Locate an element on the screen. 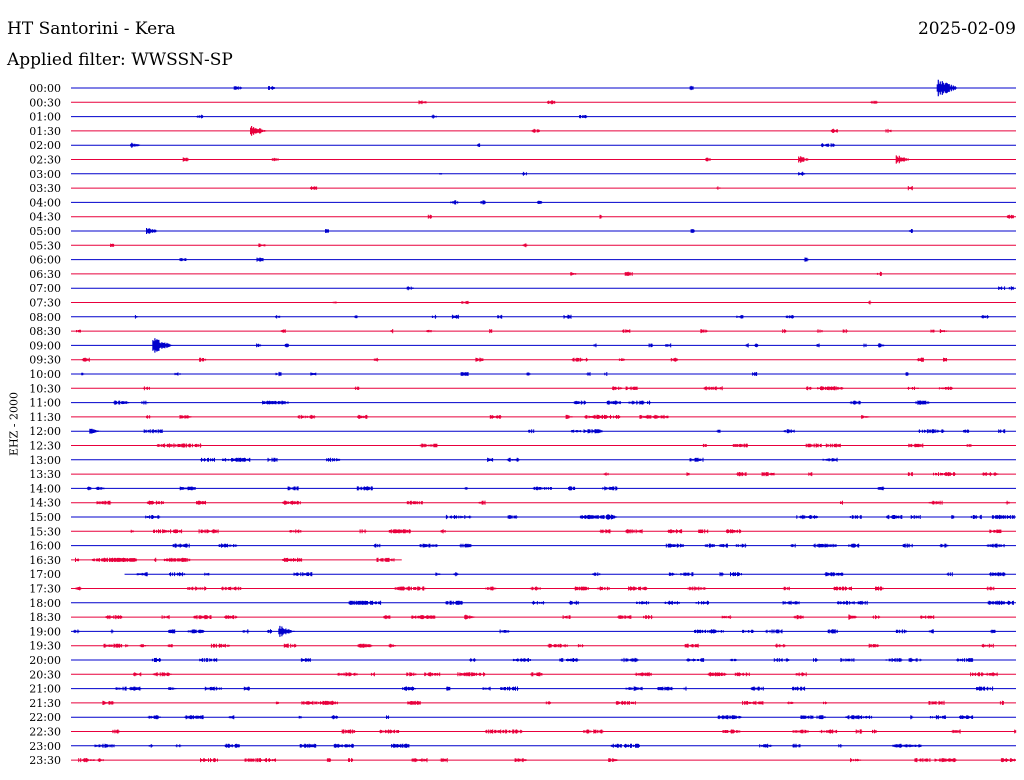 This screenshot has width=1024, height=780. time-tick-label: 21:00 is located at coordinates (45, 689).